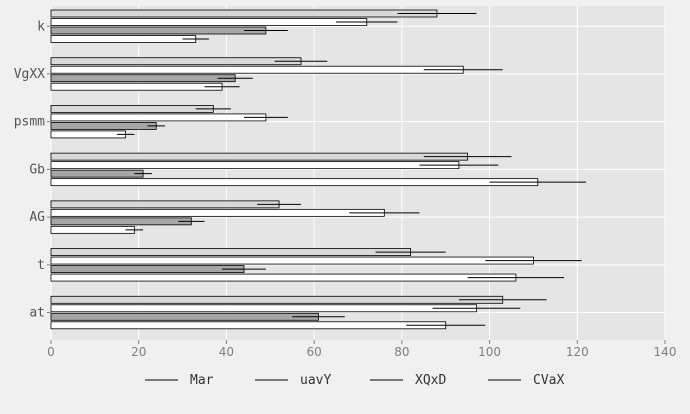 This screenshot has height=414, width=690. What do you see at coordinates (577, 352) in the screenshot?
I see `x-tick-label: 120` at bounding box center [577, 352].